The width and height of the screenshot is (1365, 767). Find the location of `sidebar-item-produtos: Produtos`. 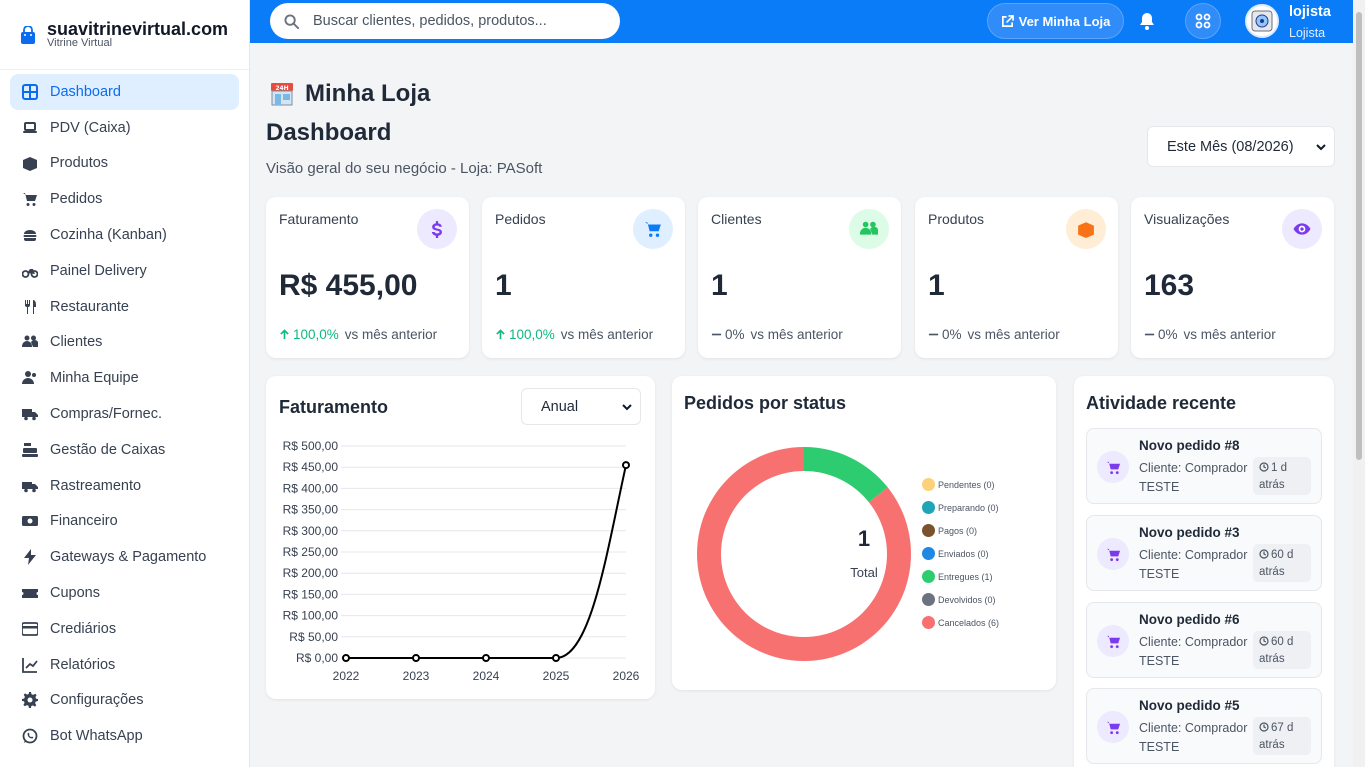

sidebar-item-produtos: Produtos is located at coordinates (124, 164).